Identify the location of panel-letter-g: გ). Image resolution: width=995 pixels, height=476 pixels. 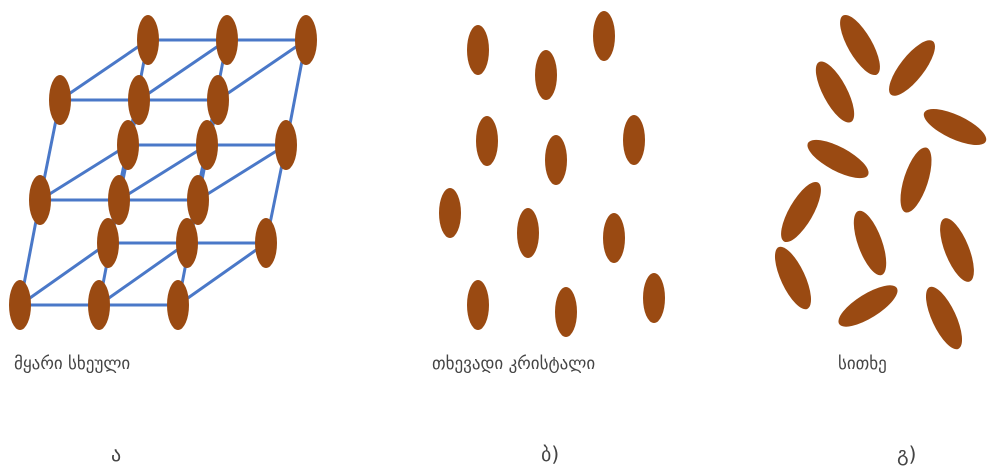
(907, 454).